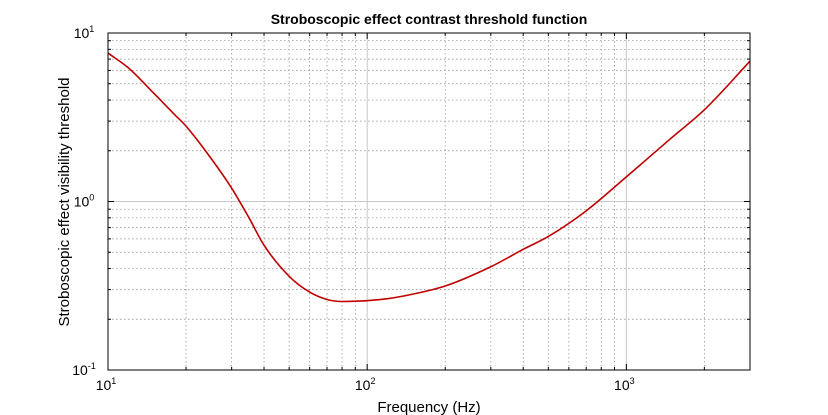  Describe the element at coordinates (428, 407) in the screenshot. I see `x-axis-label: Frequency (Hz)` at that location.